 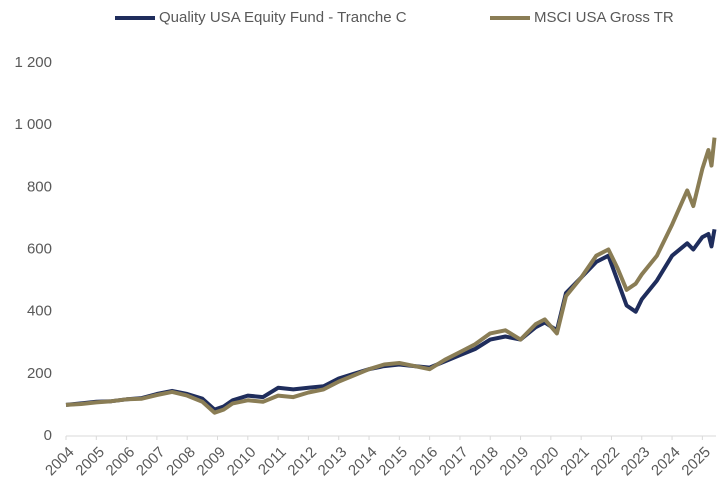 What do you see at coordinates (454, 462) in the screenshot?
I see `x-tick-label: 2017` at bounding box center [454, 462].